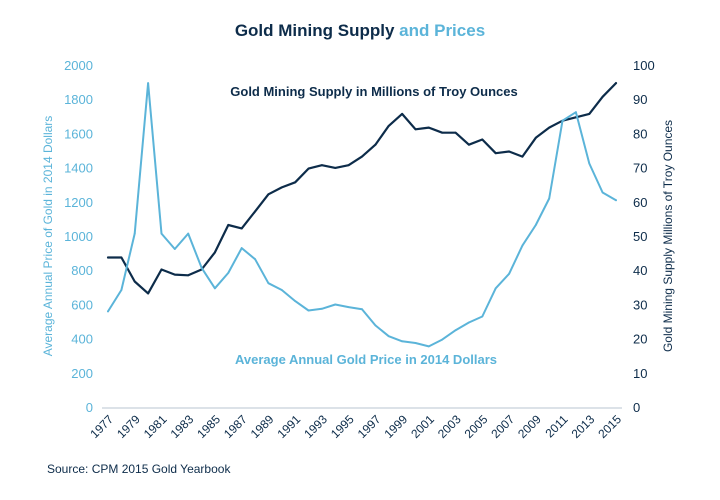  What do you see at coordinates (82, 373) in the screenshot?
I see `y-left-tick-label: 200` at bounding box center [82, 373].